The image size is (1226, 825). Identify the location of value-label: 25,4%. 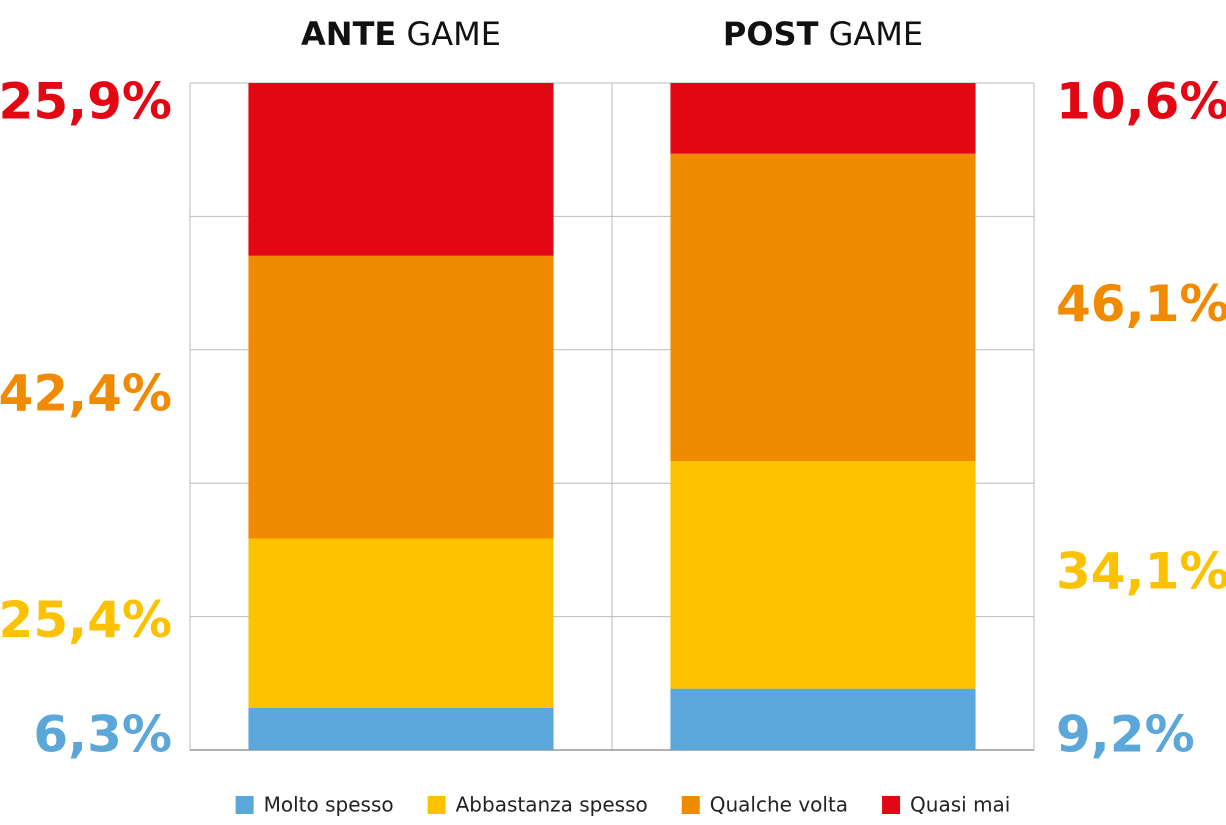
(86, 620).